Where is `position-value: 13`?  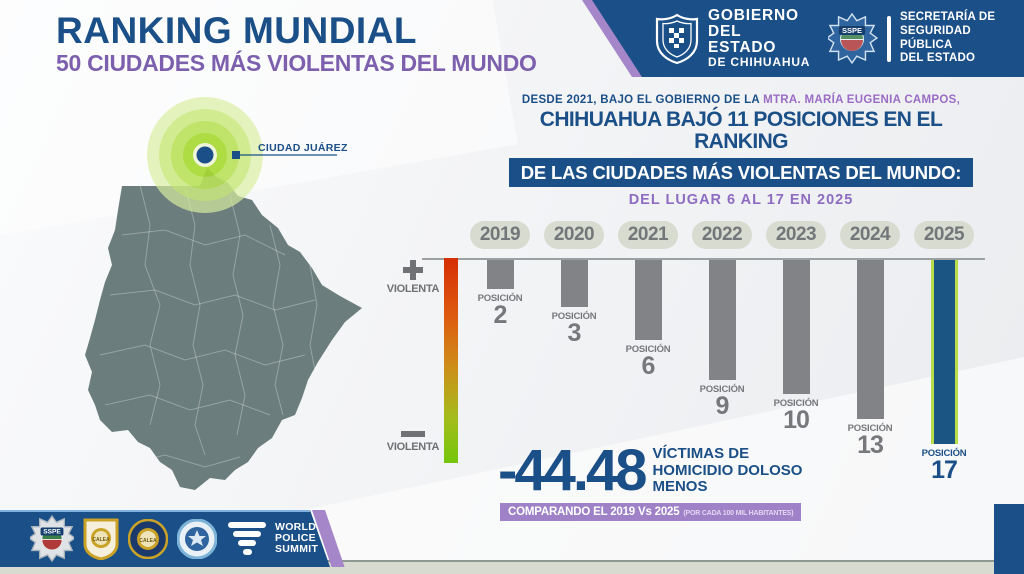 position-value: 13 is located at coordinates (870, 445).